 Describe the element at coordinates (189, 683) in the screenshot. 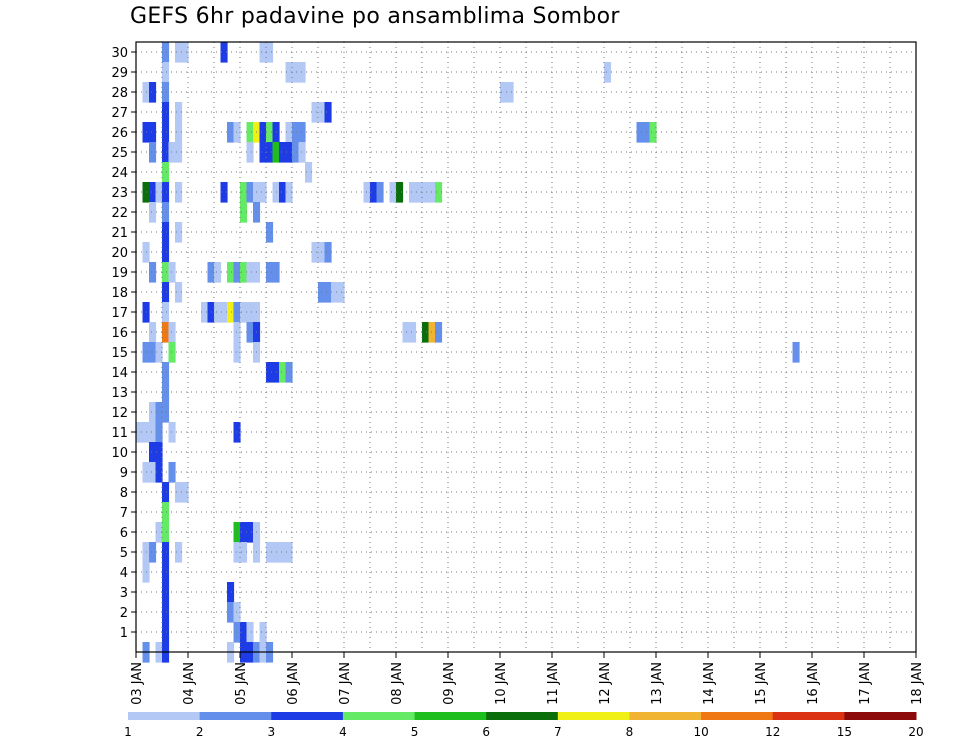

I see `x-tick-label: 04 JAN` at that location.